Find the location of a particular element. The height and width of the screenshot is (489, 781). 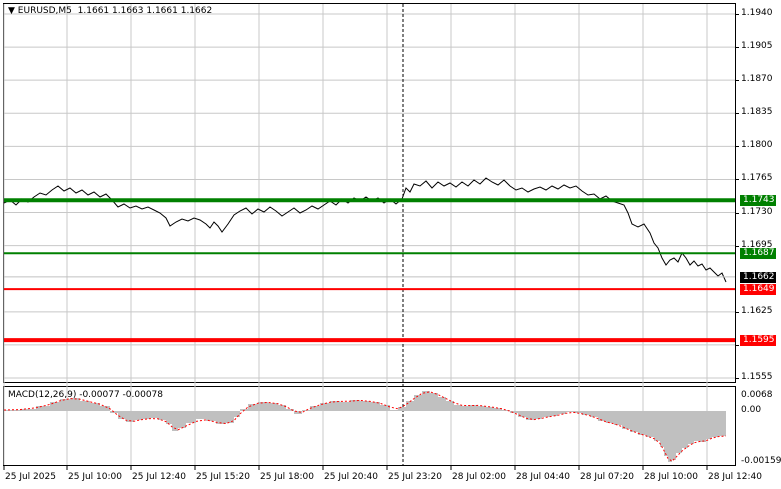

menu-triangle-icon: ▼ is located at coordinates (11, 11).